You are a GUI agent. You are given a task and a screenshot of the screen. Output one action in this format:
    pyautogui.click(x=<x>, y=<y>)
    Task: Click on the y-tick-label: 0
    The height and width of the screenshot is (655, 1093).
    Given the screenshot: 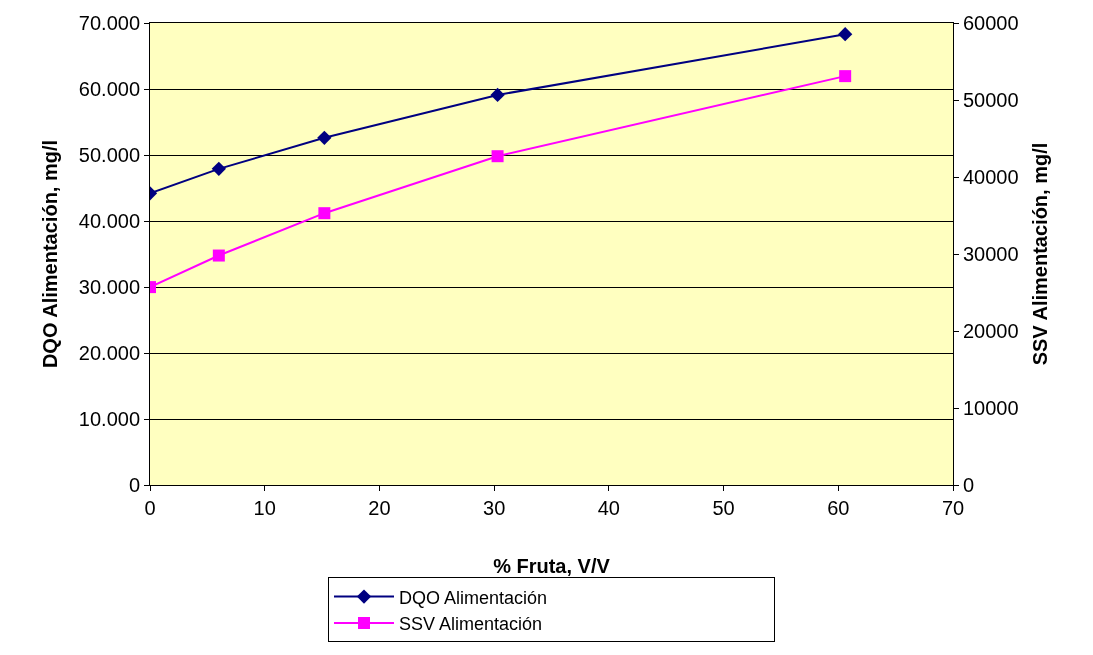 What is the action you would take?
    pyautogui.click(x=134, y=485)
    